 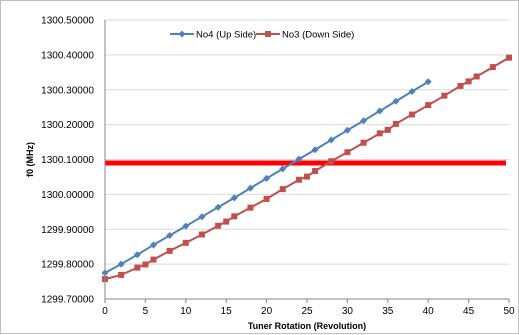 I want to click on x-tick-label: 35, so click(x=388, y=311).